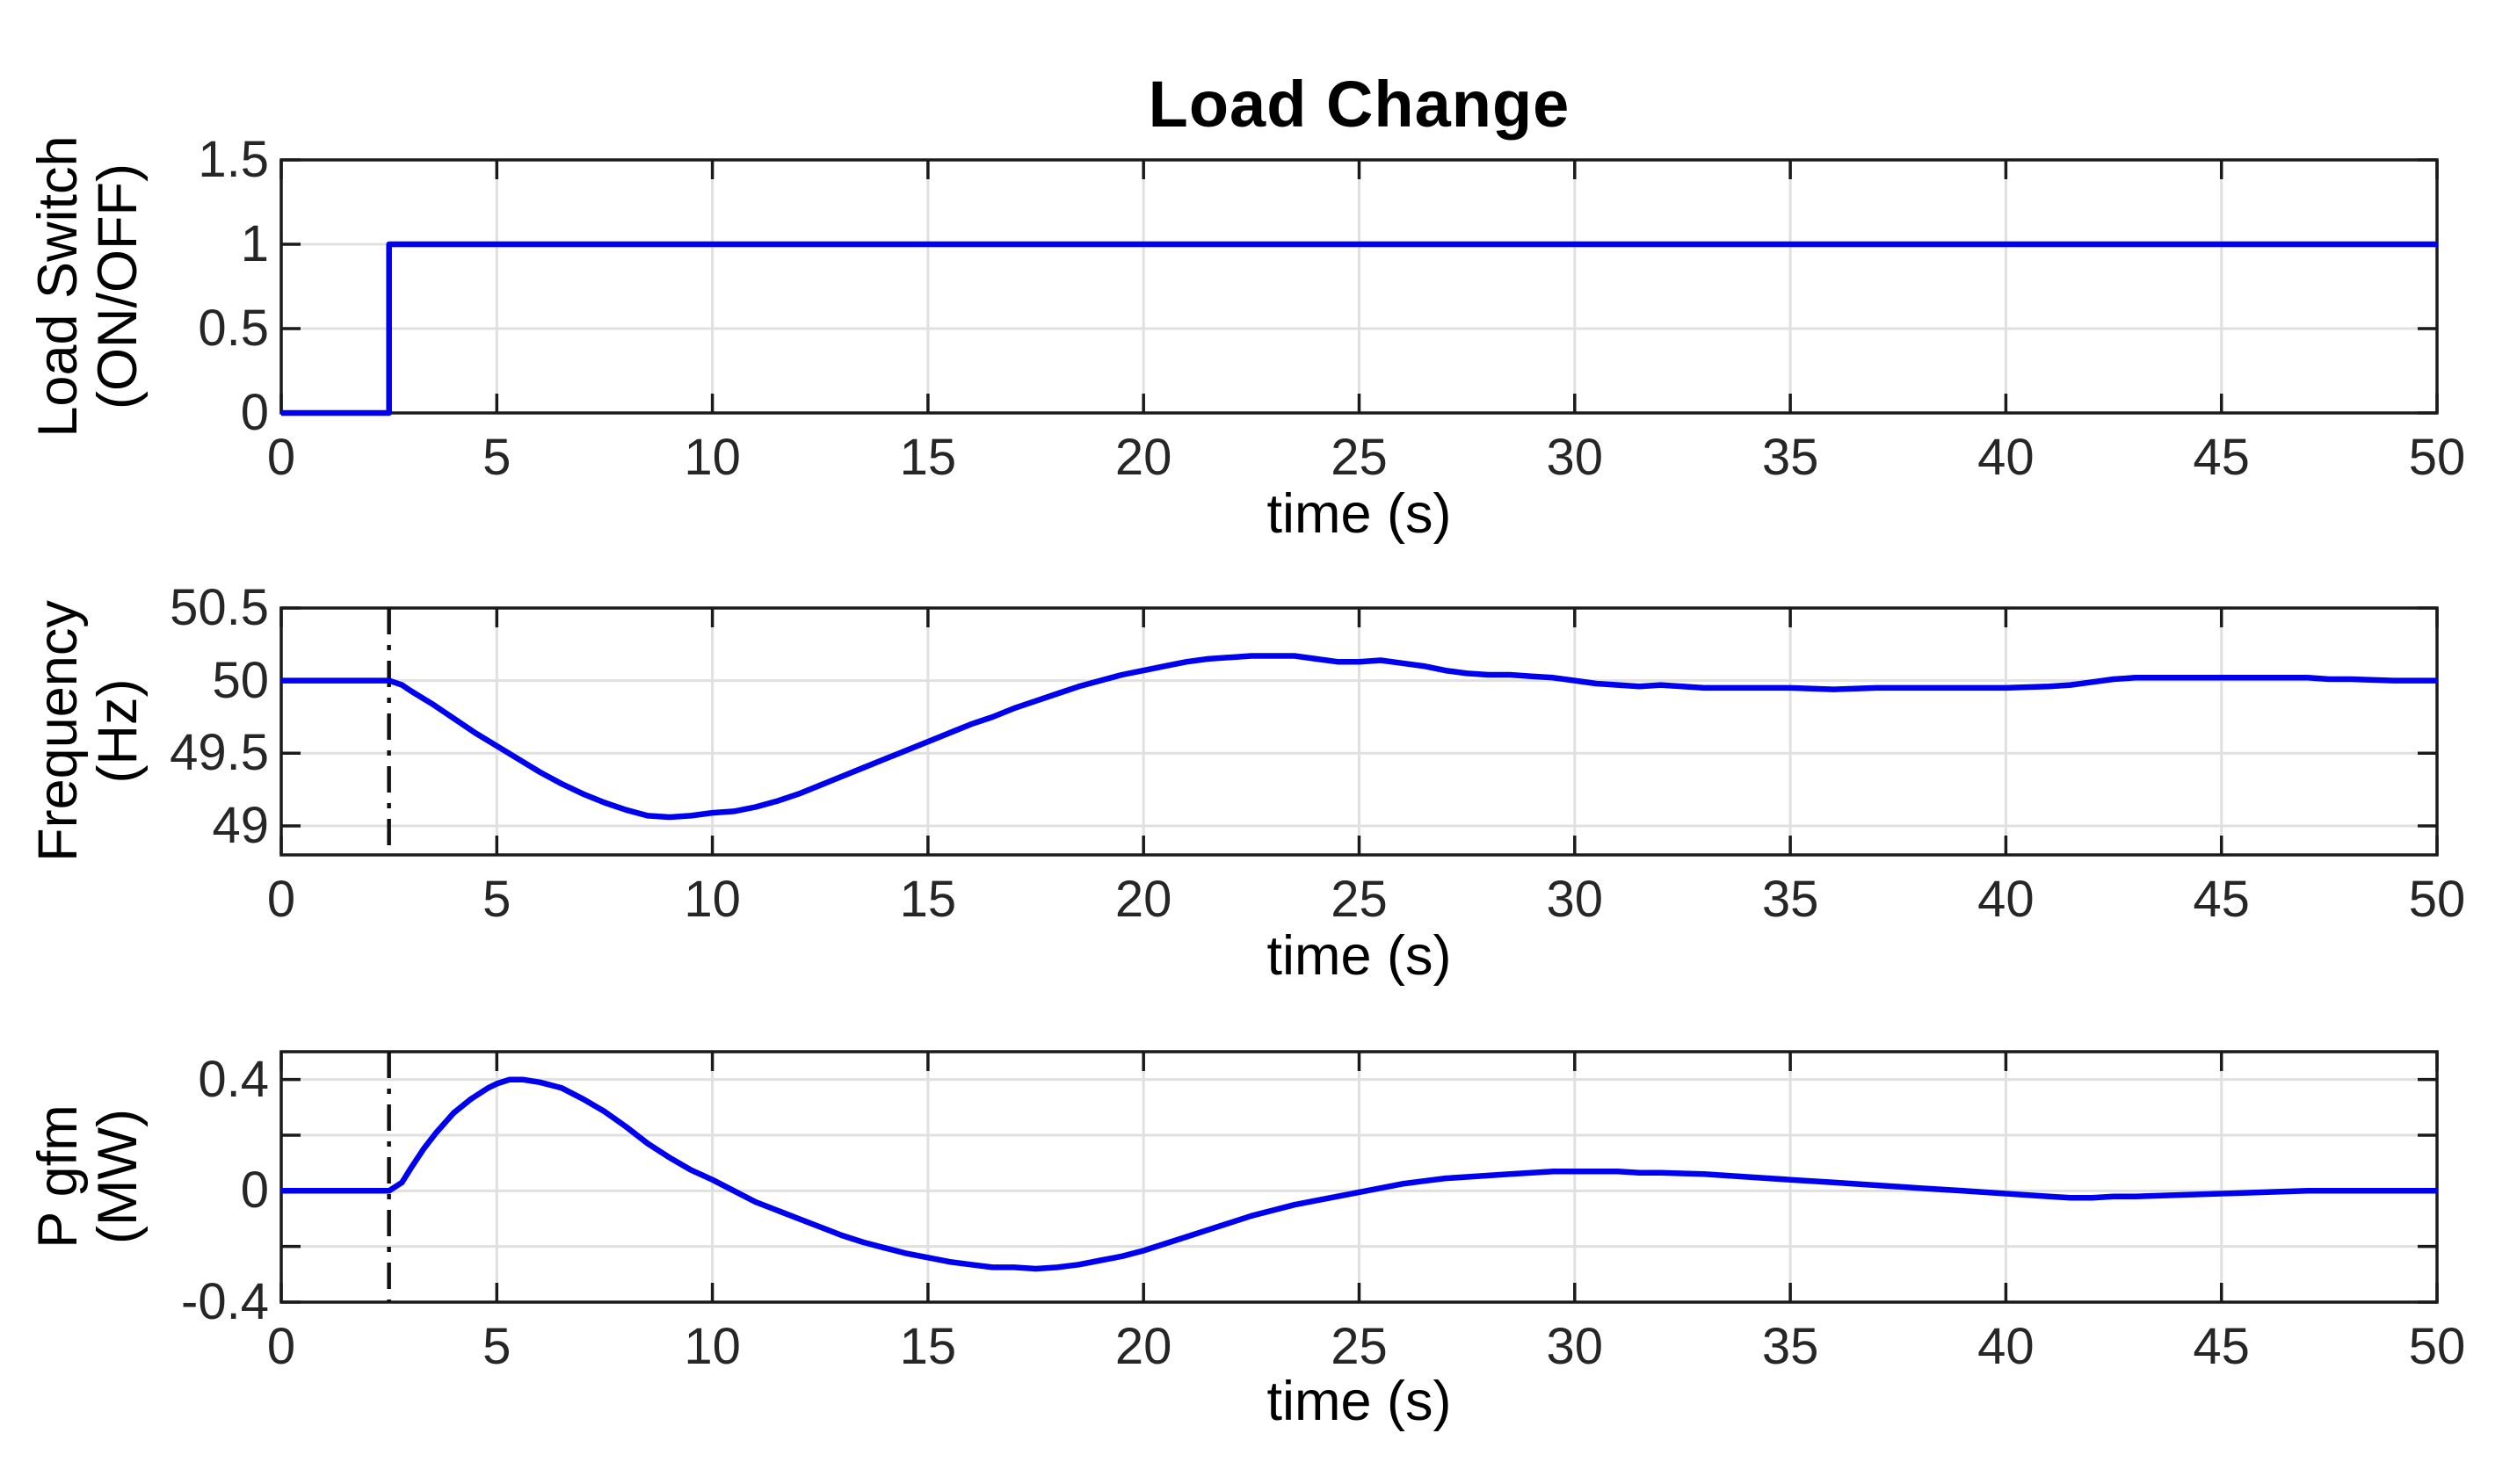  Describe the element at coordinates (255, 244) in the screenshot. I see `y-tick-label: 1` at that location.